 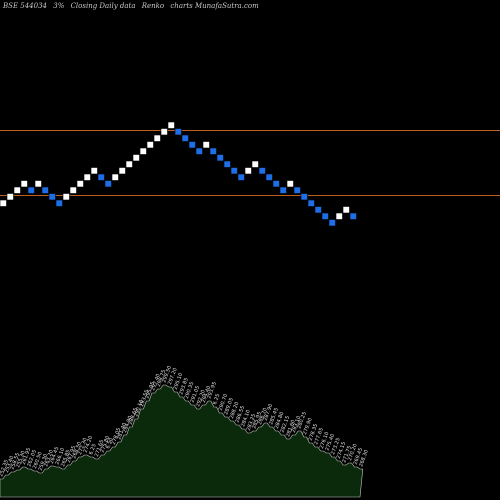 What do you see at coordinates (59, 6) in the screenshot?
I see `change-label: 3%` at bounding box center [59, 6].